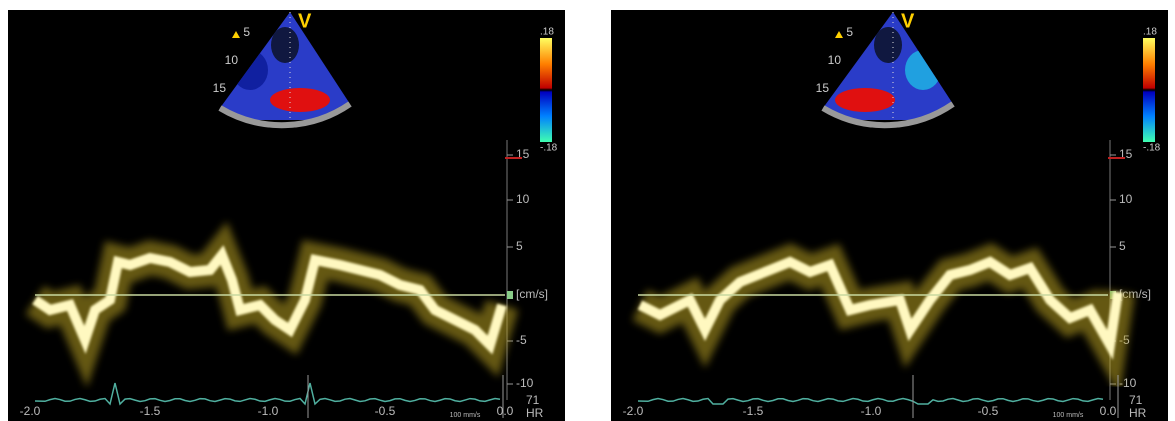  I want to click on baseline-handle, so click(510, 295).